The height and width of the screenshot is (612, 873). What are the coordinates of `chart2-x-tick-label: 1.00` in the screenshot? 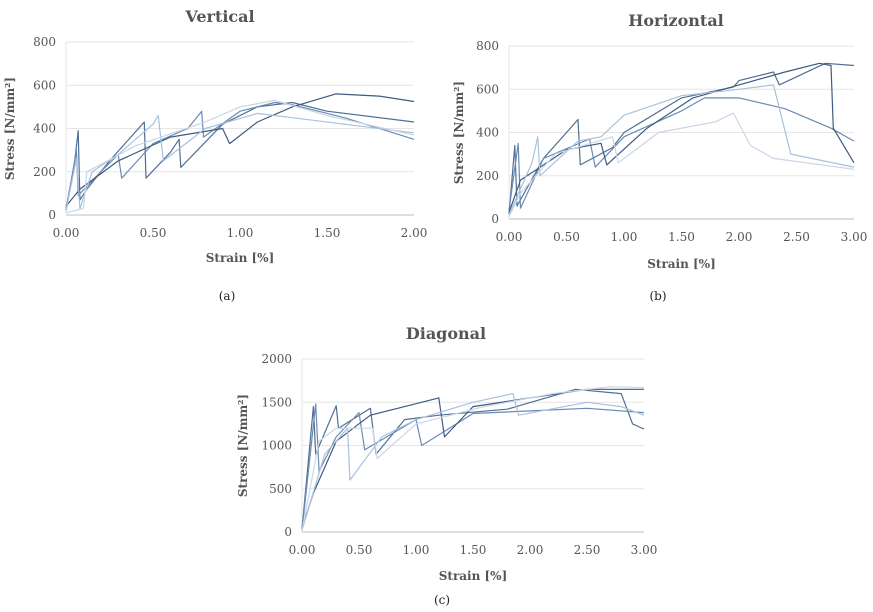 It's located at (624, 237).